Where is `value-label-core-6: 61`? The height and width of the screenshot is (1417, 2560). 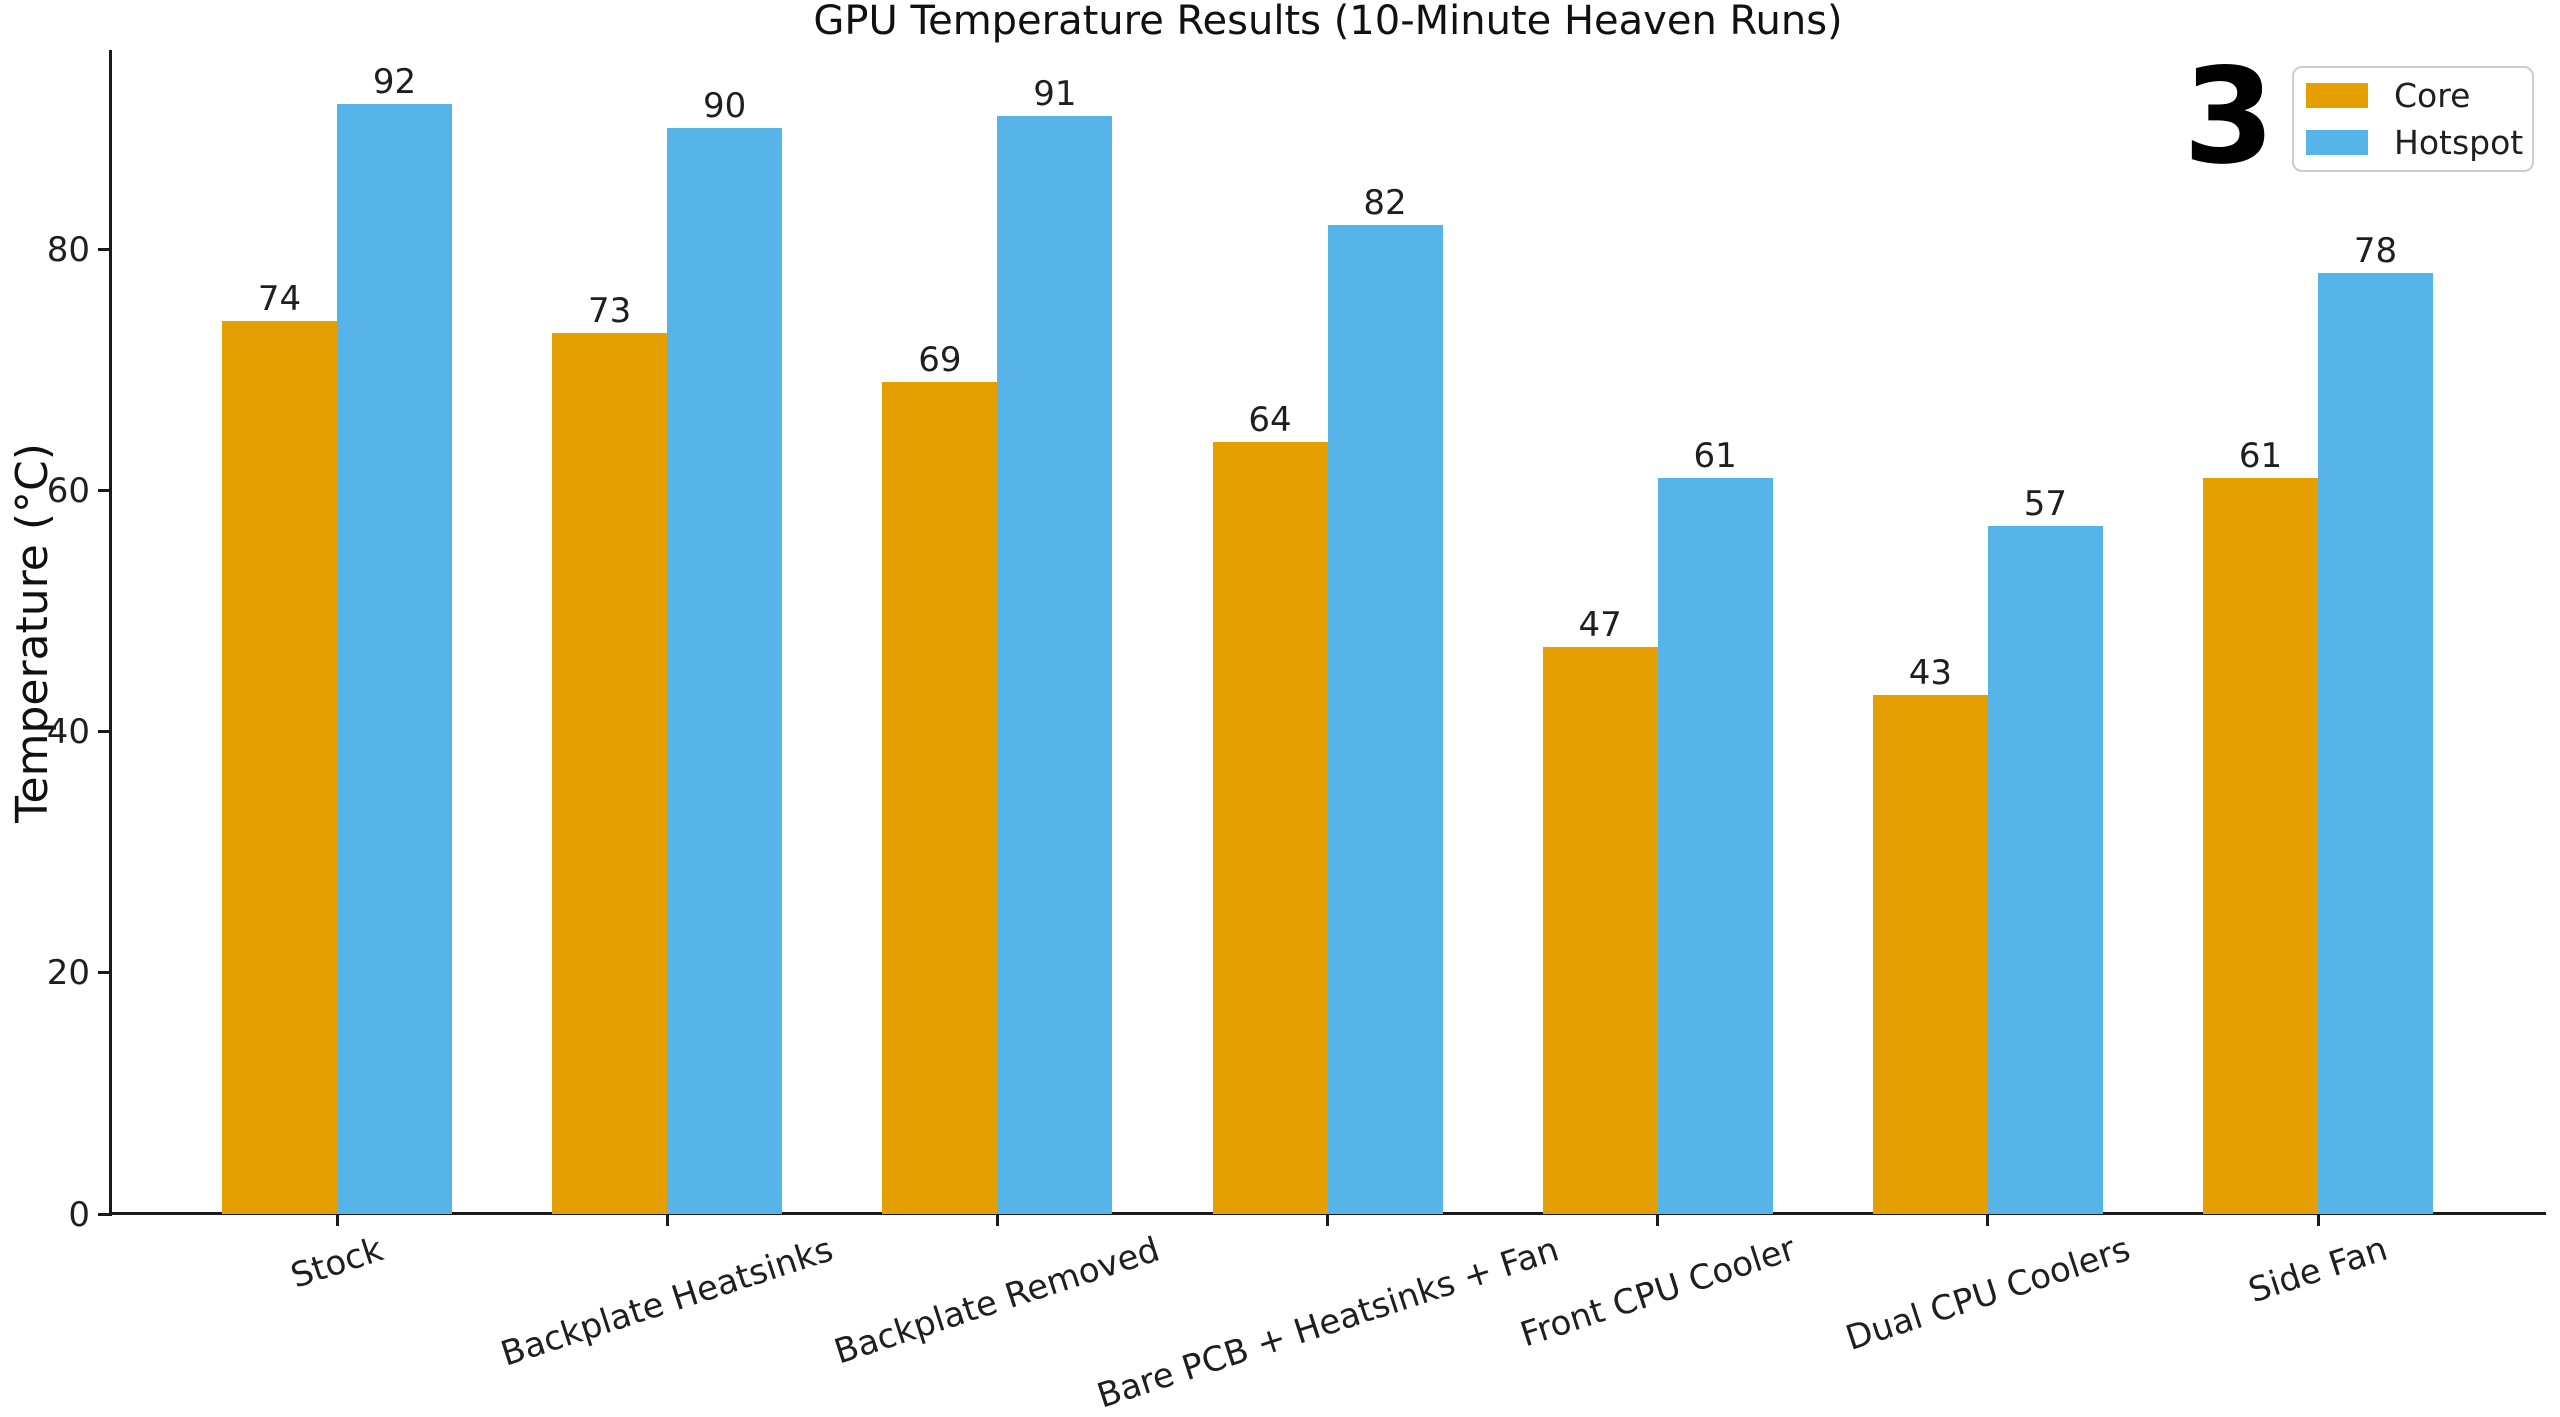 value-label-core-6: 61 is located at coordinates (2260, 456).